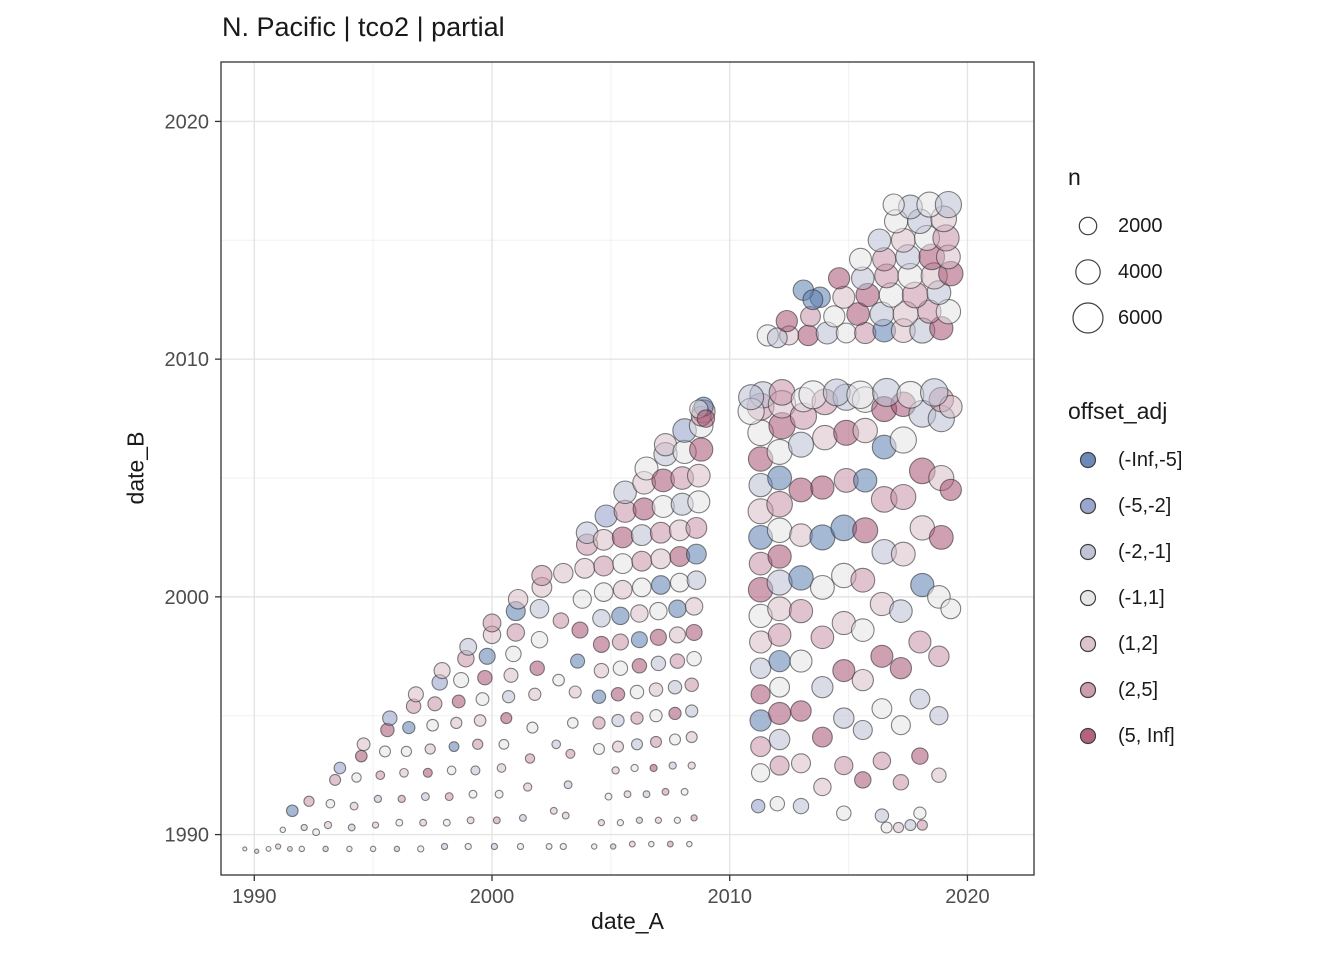 The image size is (1344, 960). I want to click on color-legend-label: (-1,1], so click(1141, 597).